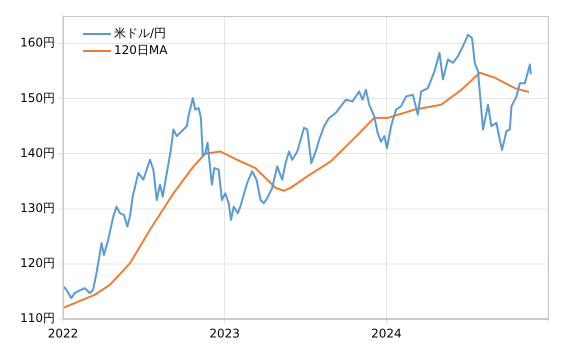  What do you see at coordinates (141, 50) in the screenshot?
I see `legend-label: 120日MA` at bounding box center [141, 50].